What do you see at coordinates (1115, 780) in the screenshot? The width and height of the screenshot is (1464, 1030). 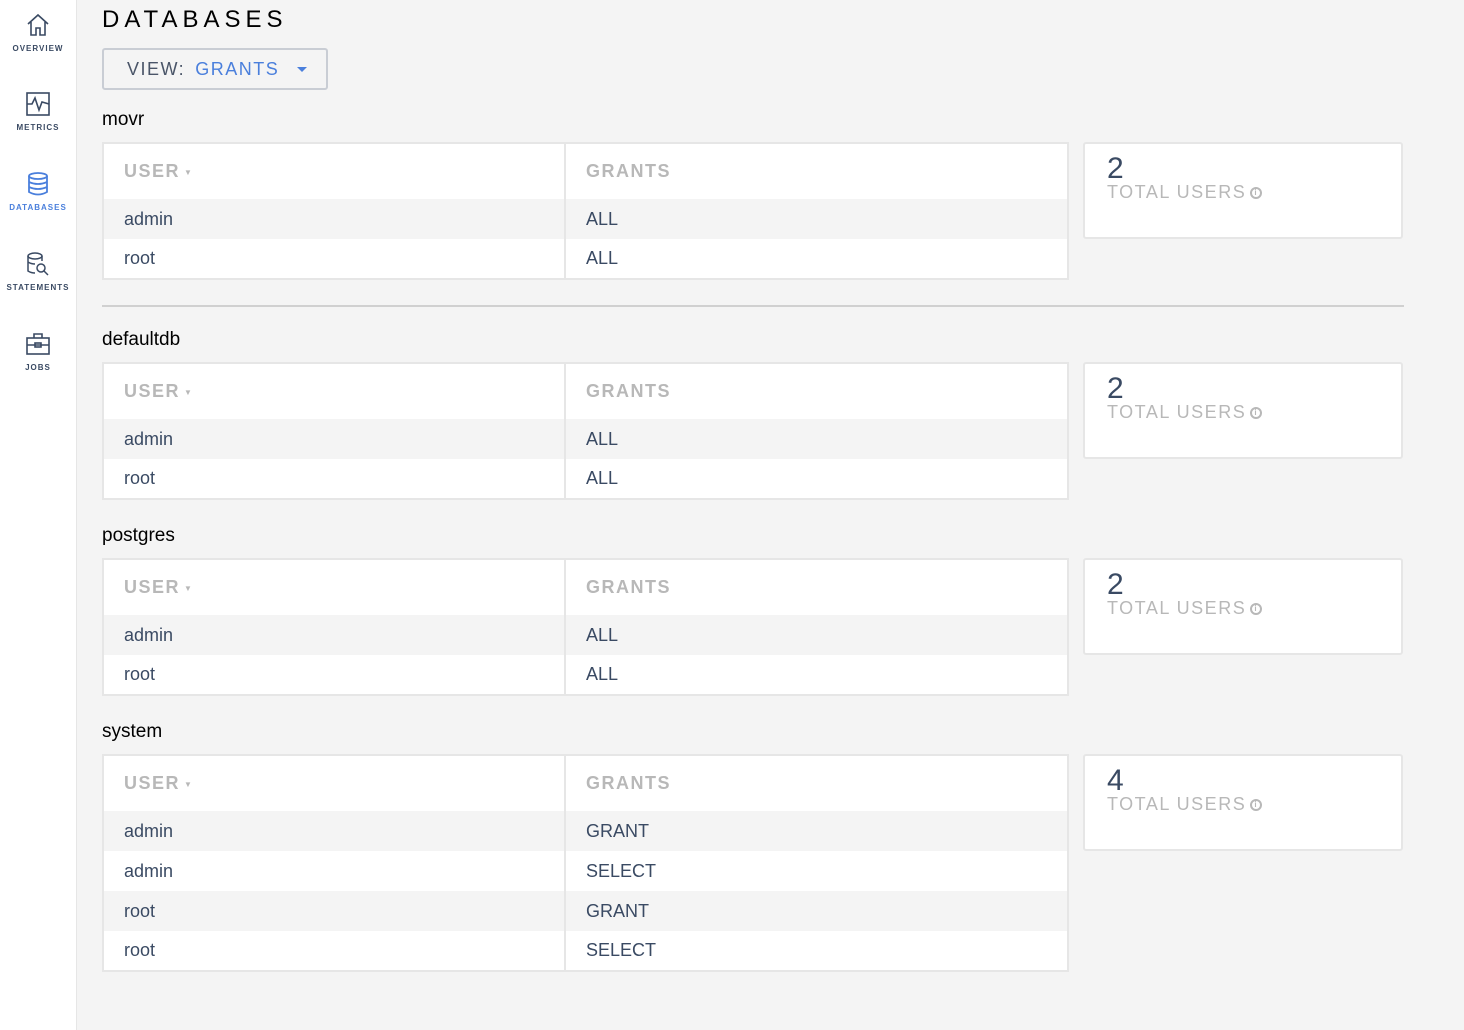 I see `total-users-count: 4` at bounding box center [1115, 780].